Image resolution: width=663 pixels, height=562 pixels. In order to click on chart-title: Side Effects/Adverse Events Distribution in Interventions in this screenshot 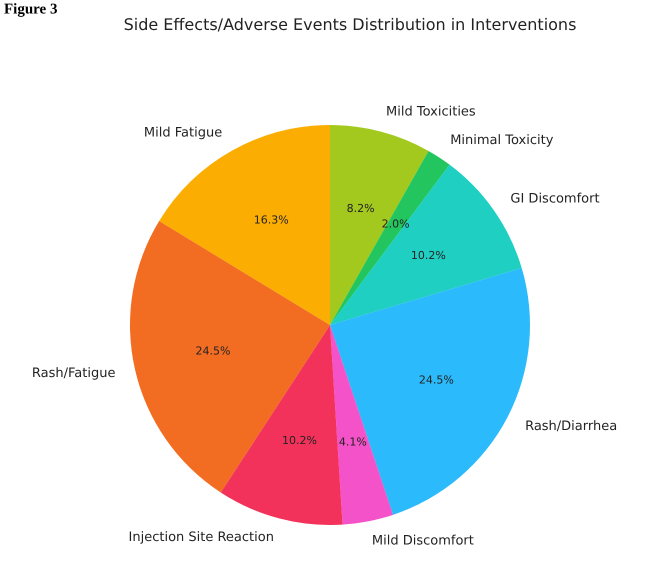, I will do `click(350, 24)`.